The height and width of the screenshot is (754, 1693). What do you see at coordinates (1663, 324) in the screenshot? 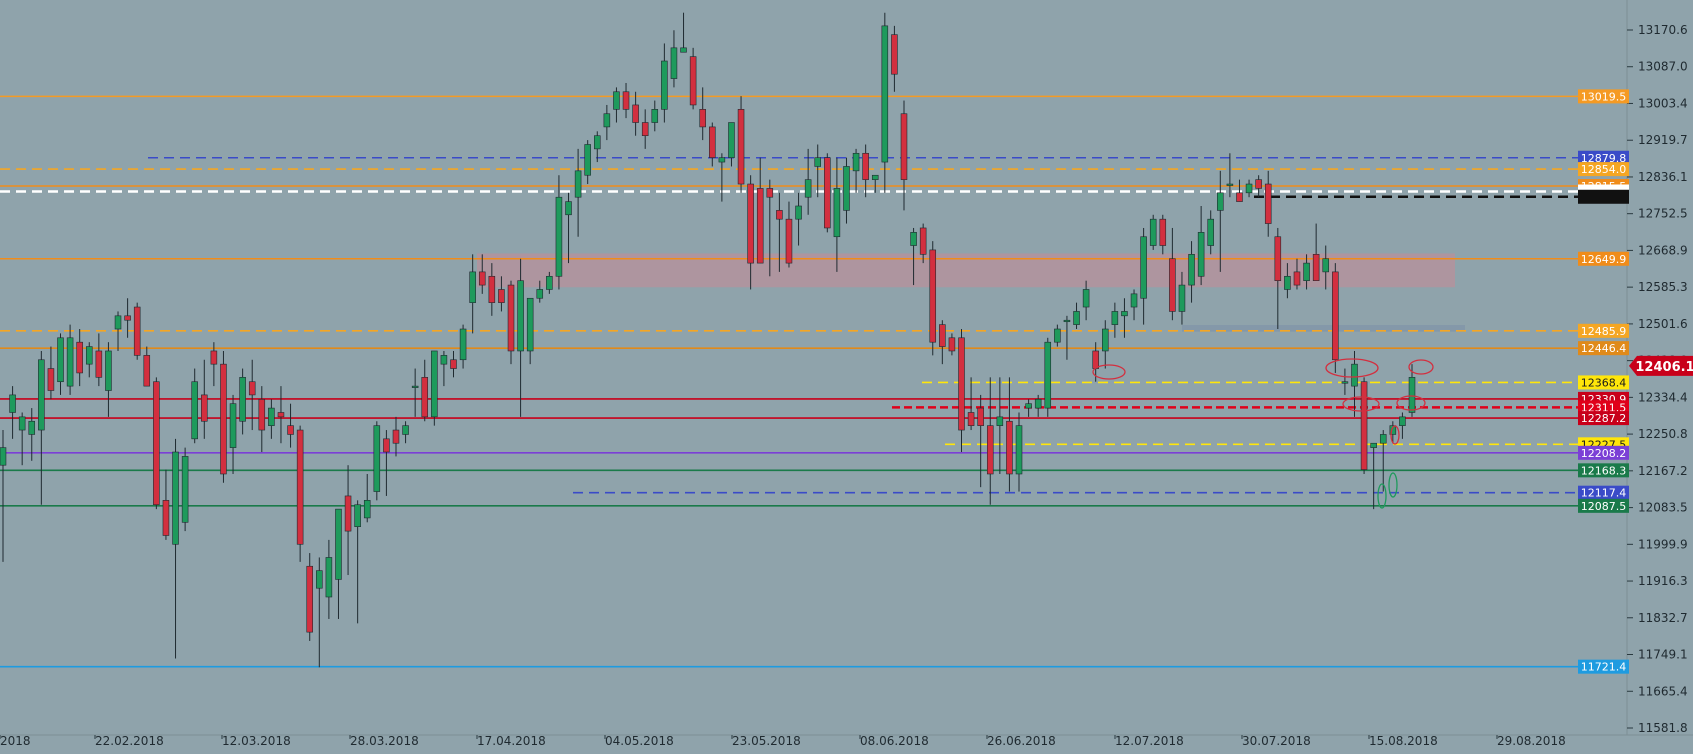
I see `y-tick-label: 12501.6` at bounding box center [1663, 324].